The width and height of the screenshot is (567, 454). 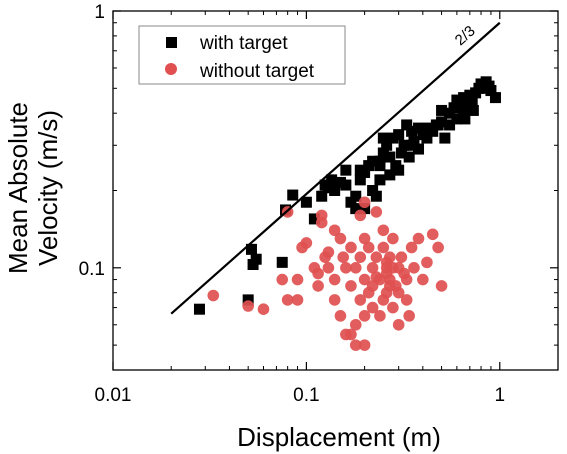 What do you see at coordinates (99, 12) in the screenshot?
I see `y-tick-label: 1` at bounding box center [99, 12].